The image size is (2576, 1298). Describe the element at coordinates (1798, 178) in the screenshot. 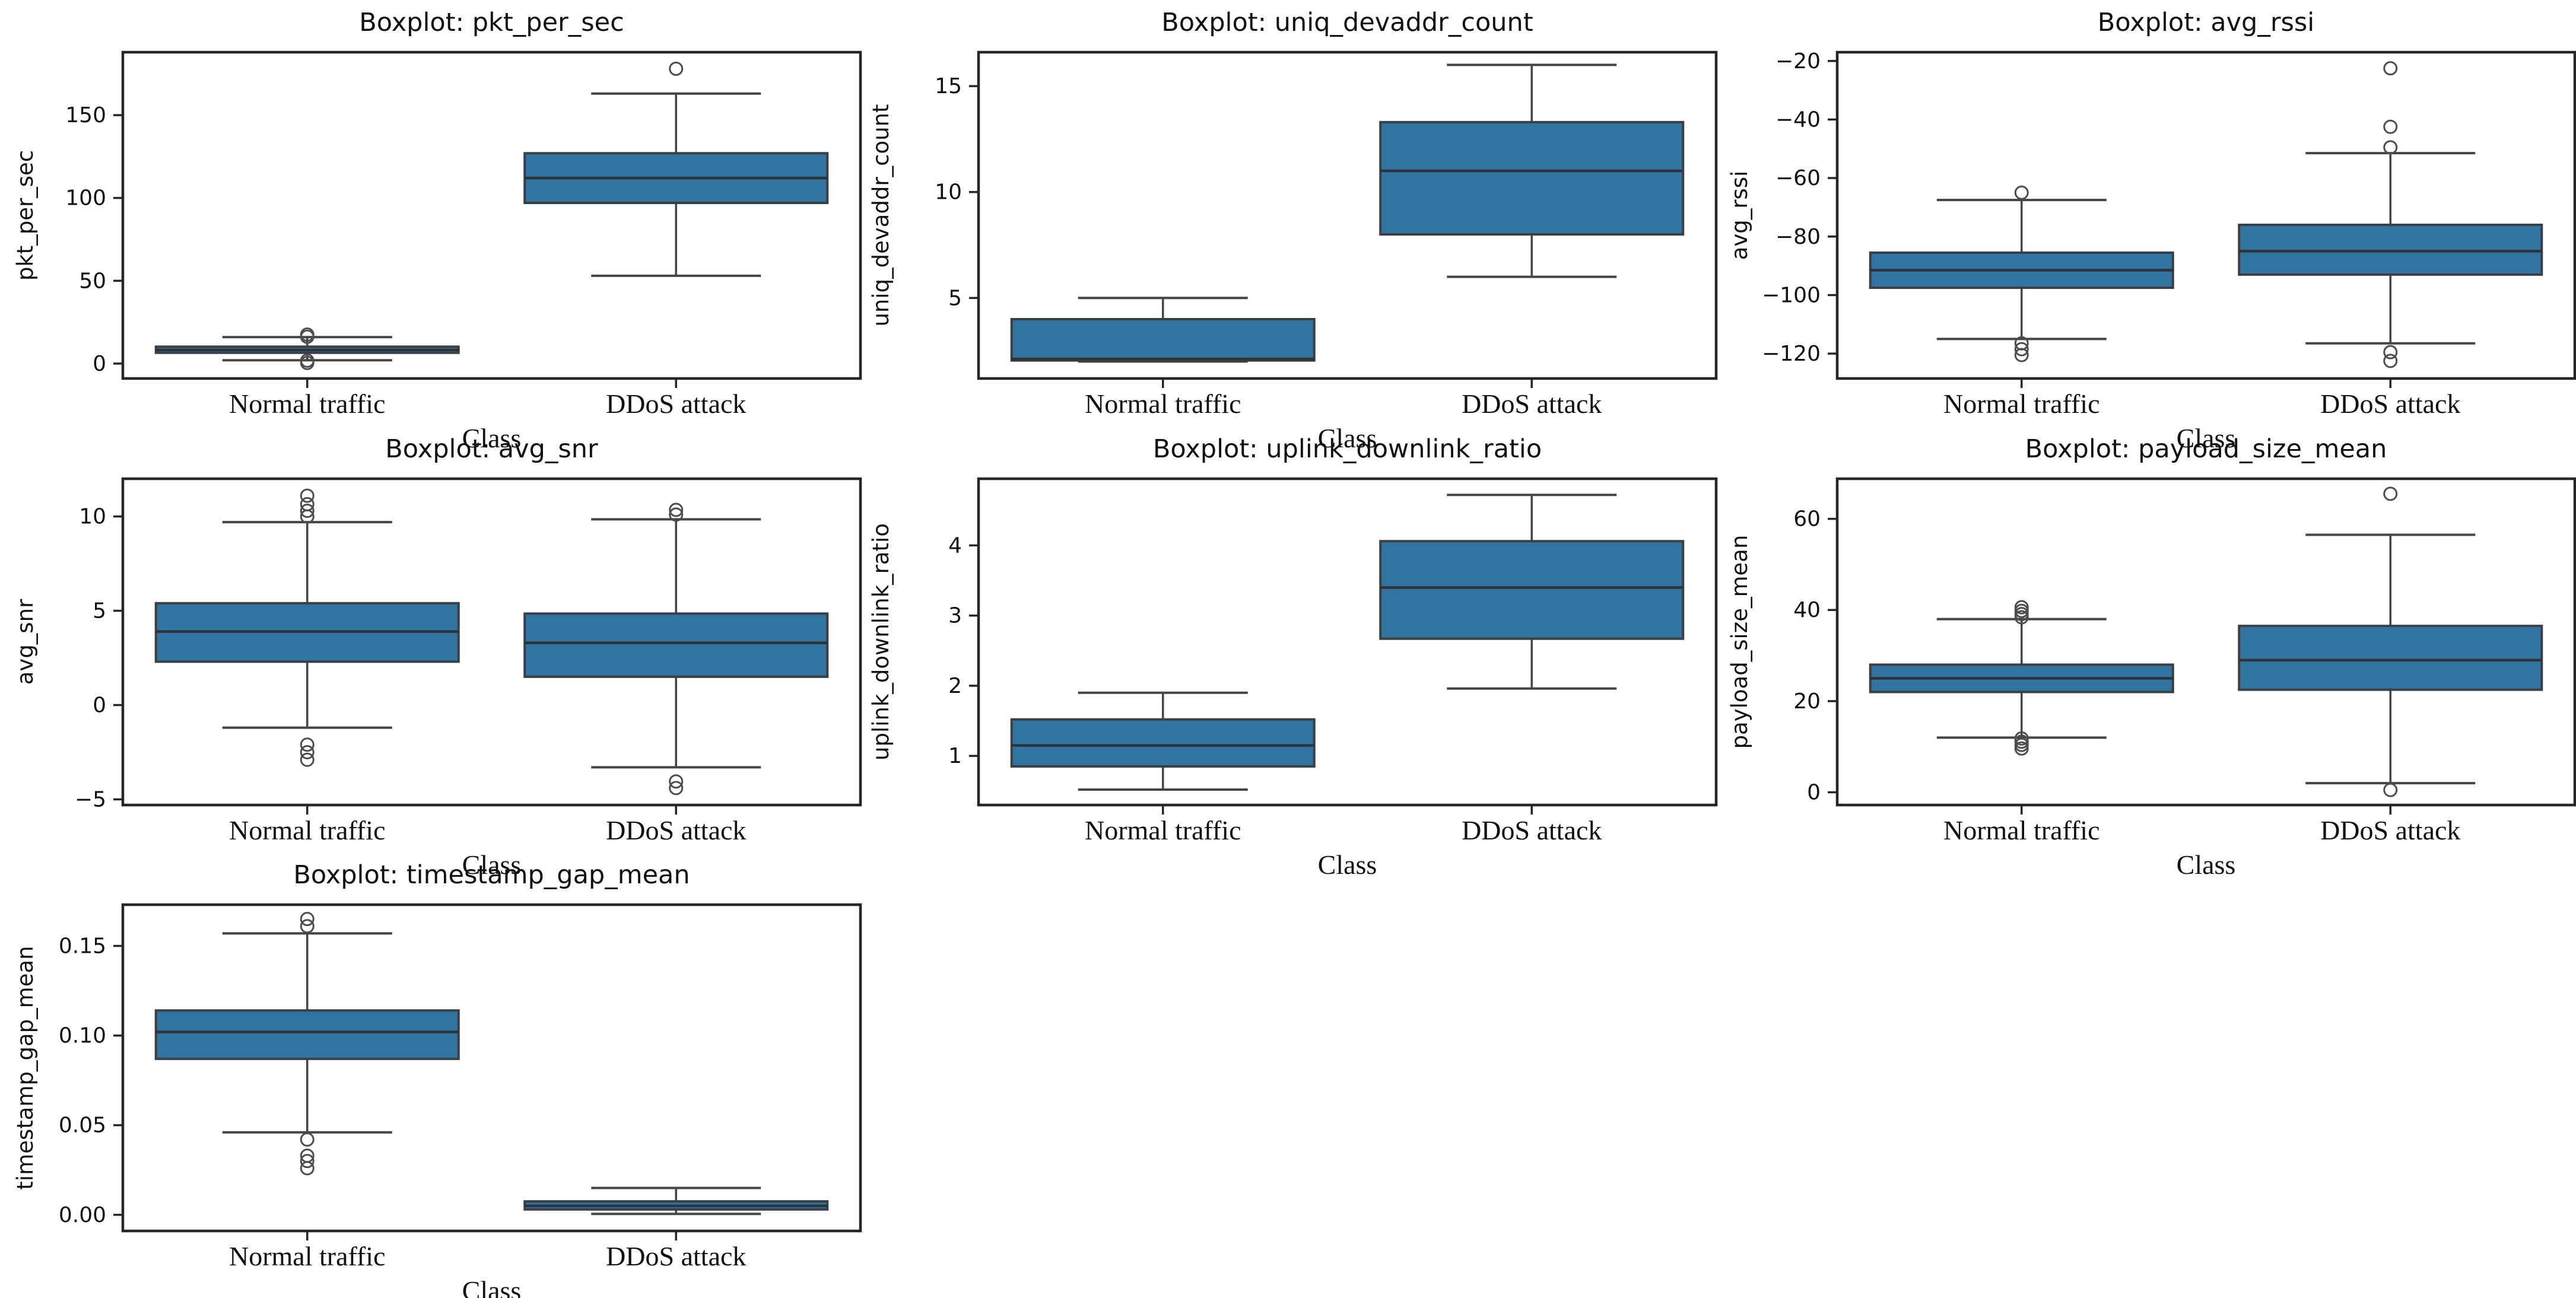

I see `y-tick-label: −60` at that location.